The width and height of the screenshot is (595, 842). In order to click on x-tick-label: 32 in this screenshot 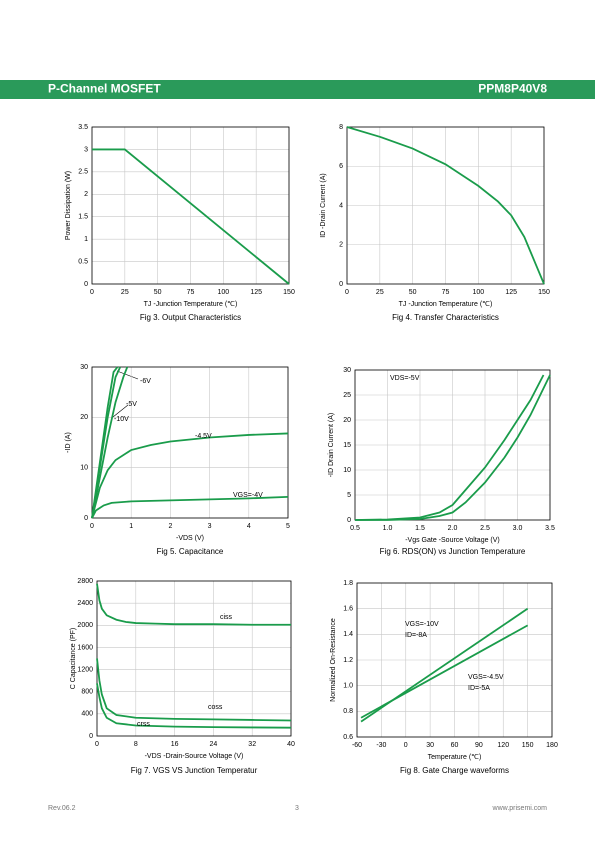, I will do `click(252, 744)`.